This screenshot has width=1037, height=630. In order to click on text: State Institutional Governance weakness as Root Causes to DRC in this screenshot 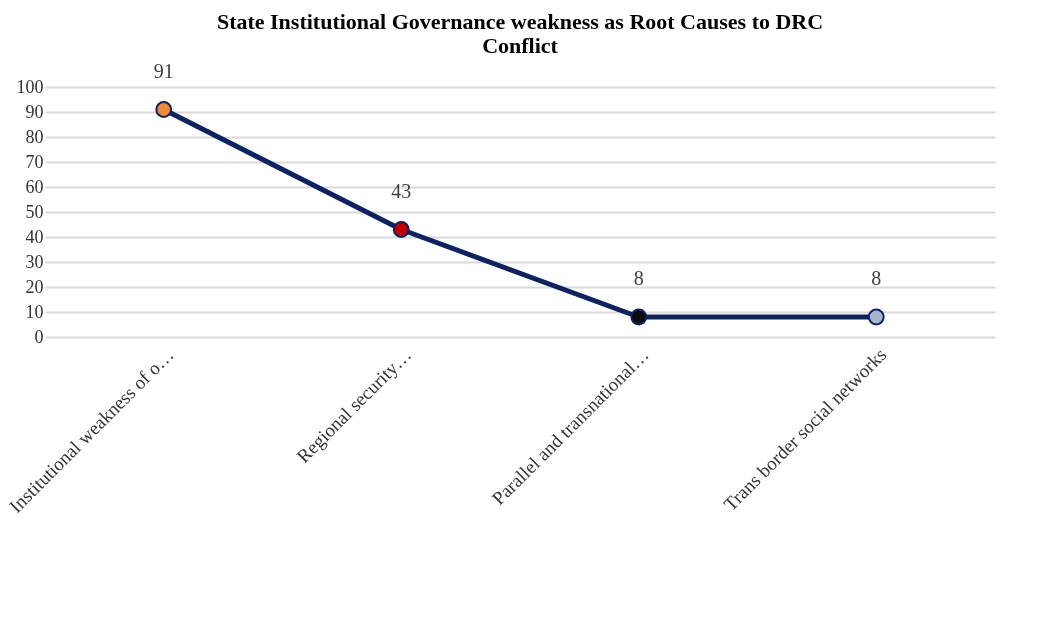, I will do `click(520, 21)`.